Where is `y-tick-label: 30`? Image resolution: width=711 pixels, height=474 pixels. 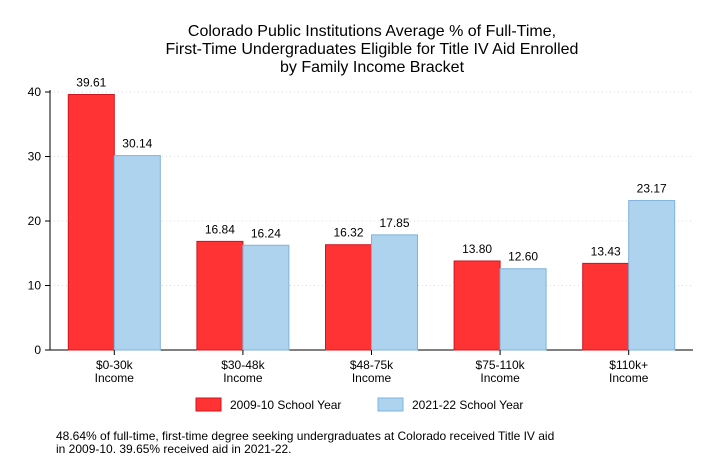 y-tick-label: 30 is located at coordinates (35, 157).